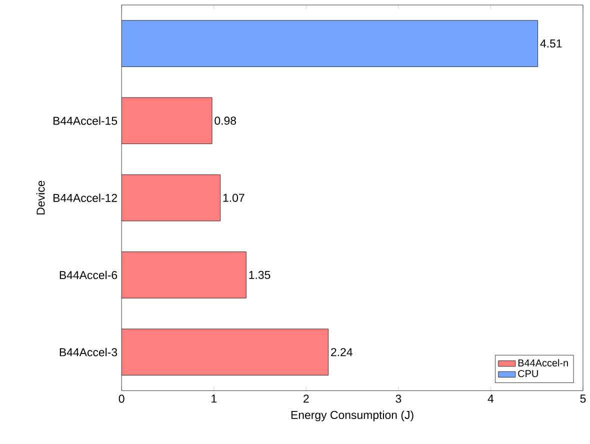 The width and height of the screenshot is (590, 444). I want to click on legend-label: B44Accel-n, so click(543, 362).